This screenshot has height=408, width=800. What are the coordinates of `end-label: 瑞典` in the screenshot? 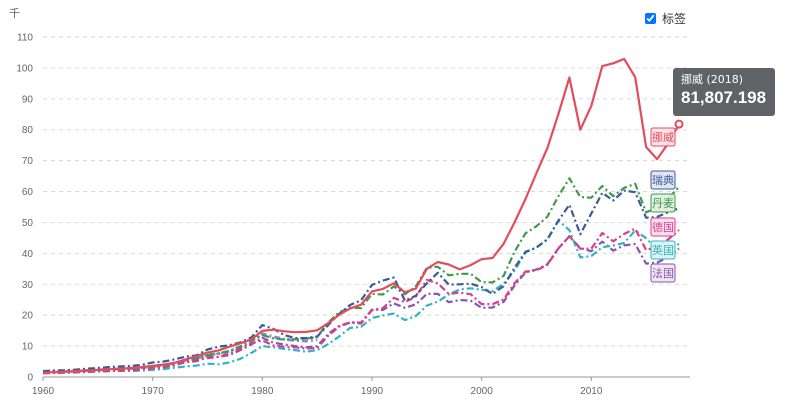 It's located at (663, 180).